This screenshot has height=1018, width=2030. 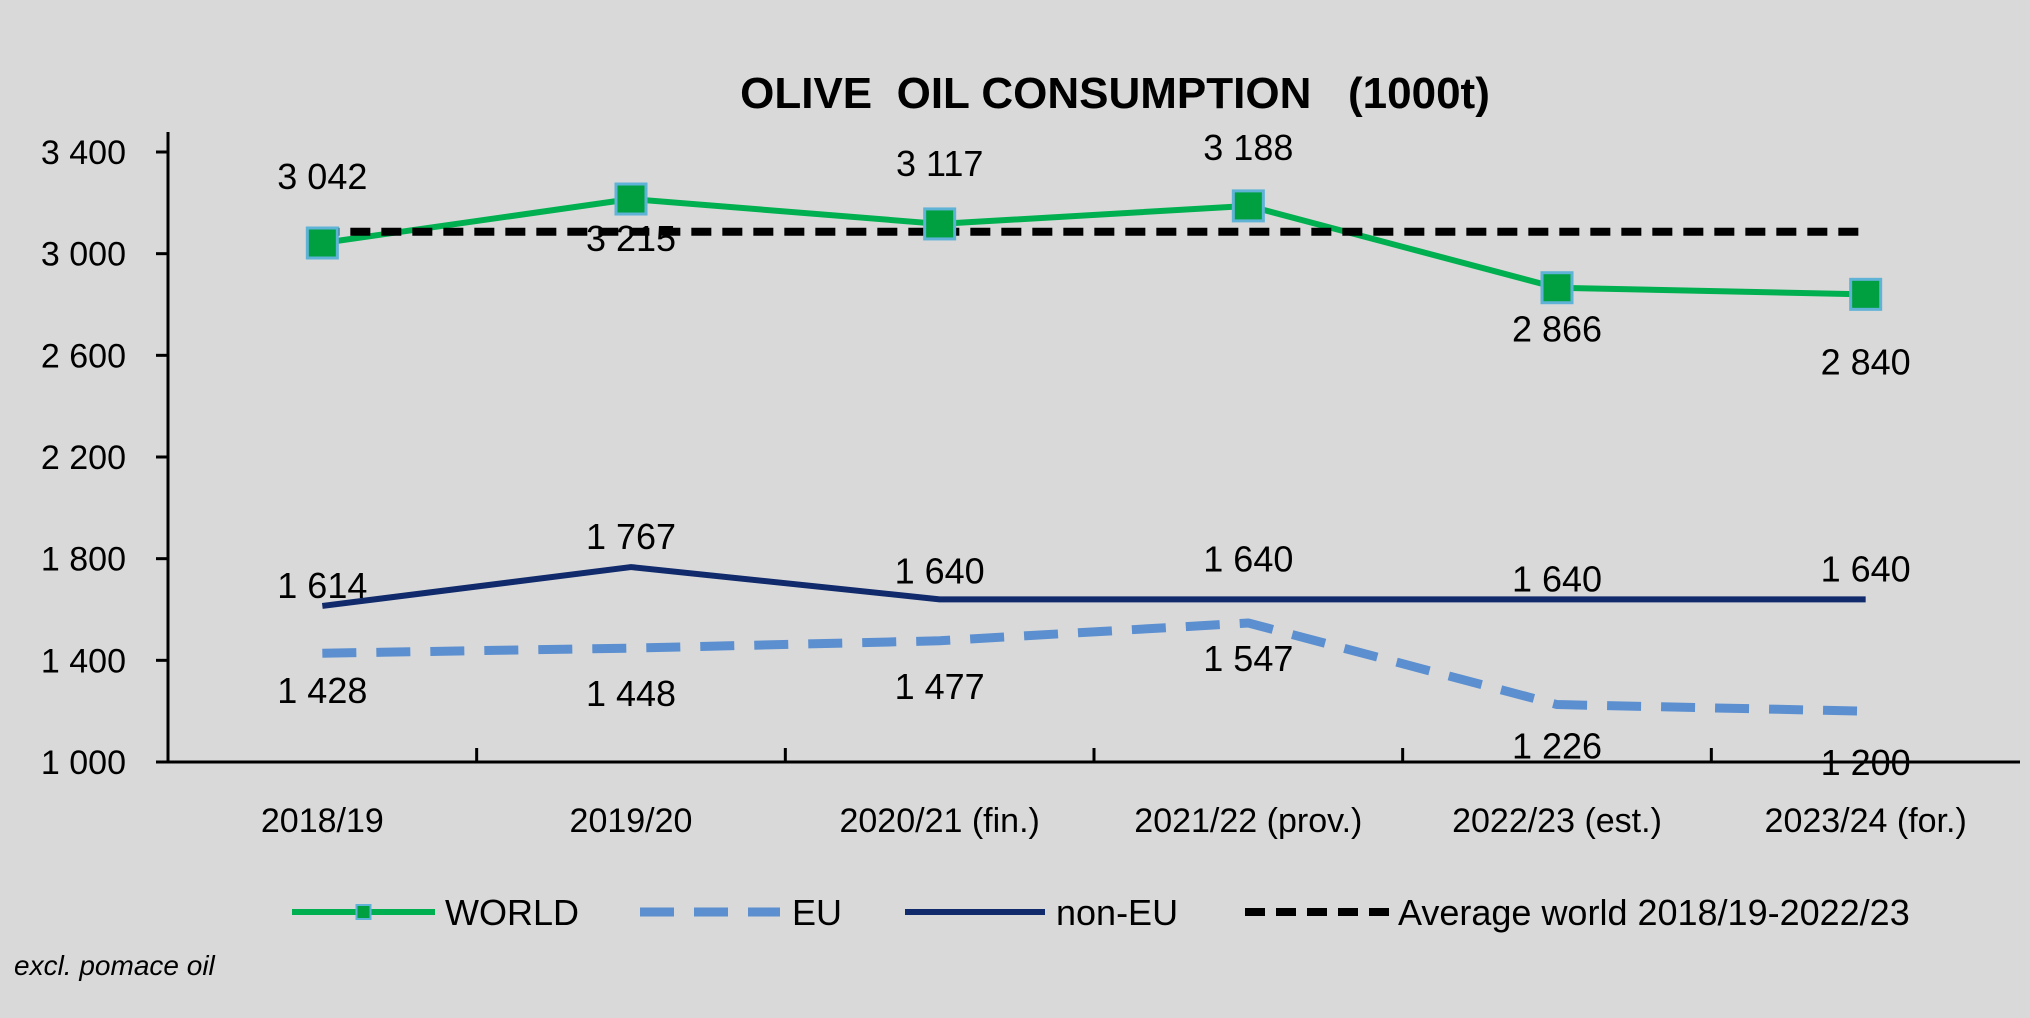 I want to click on footnote: excl. pomace oil, so click(x=114, y=965).